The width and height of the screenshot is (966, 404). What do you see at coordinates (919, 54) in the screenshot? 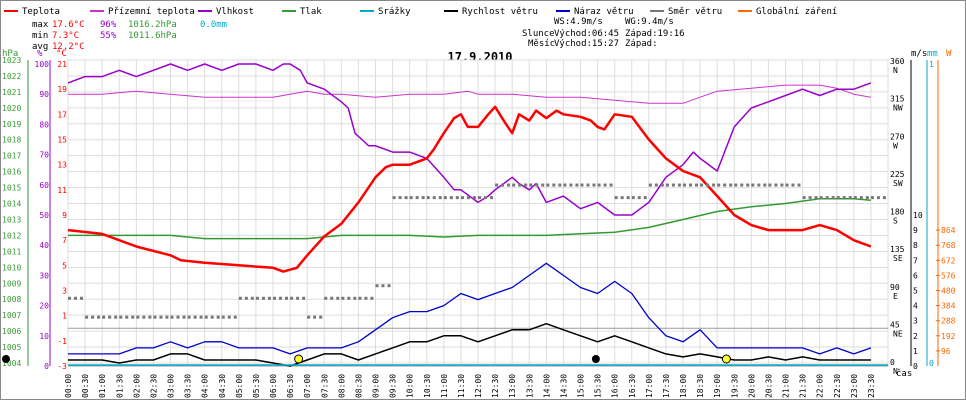
I see `axis-ms-label: m/s` at bounding box center [919, 54].